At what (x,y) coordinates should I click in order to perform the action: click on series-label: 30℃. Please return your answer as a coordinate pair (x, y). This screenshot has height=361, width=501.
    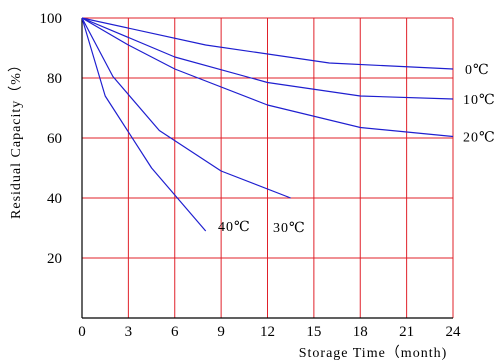
    Looking at the image, I should click on (289, 228).